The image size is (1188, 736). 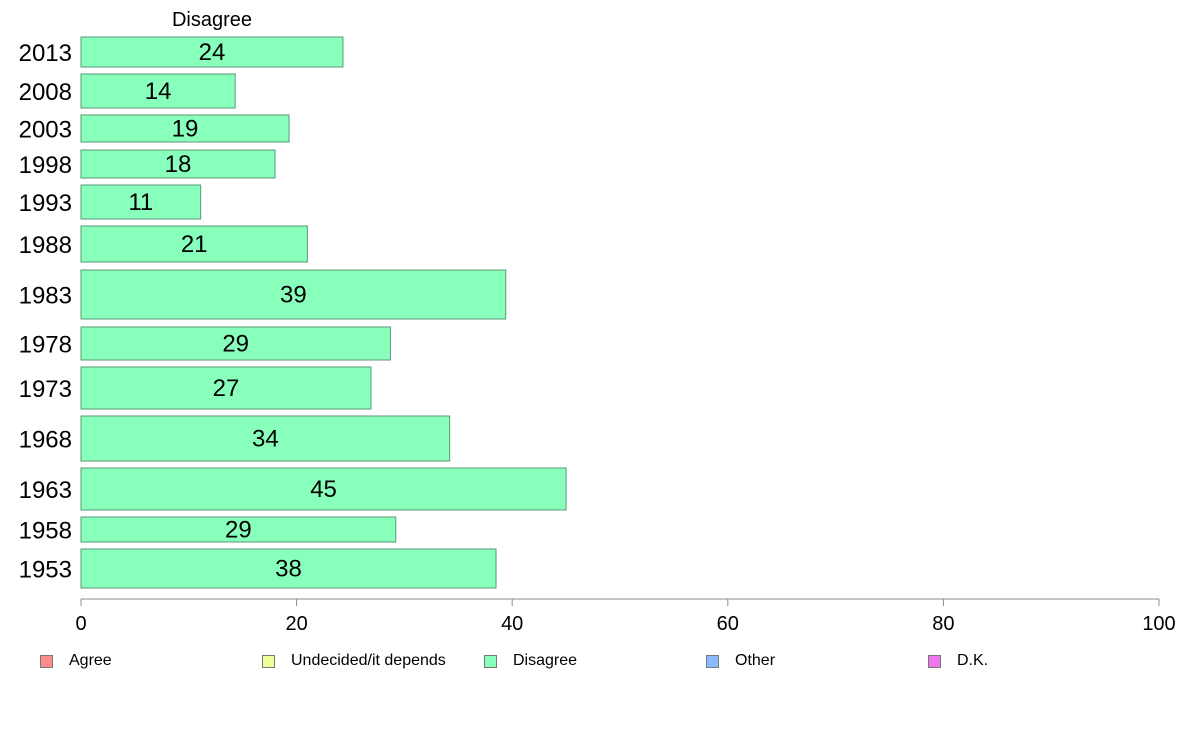 I want to click on category-label-1993: 1993, so click(x=45, y=203).